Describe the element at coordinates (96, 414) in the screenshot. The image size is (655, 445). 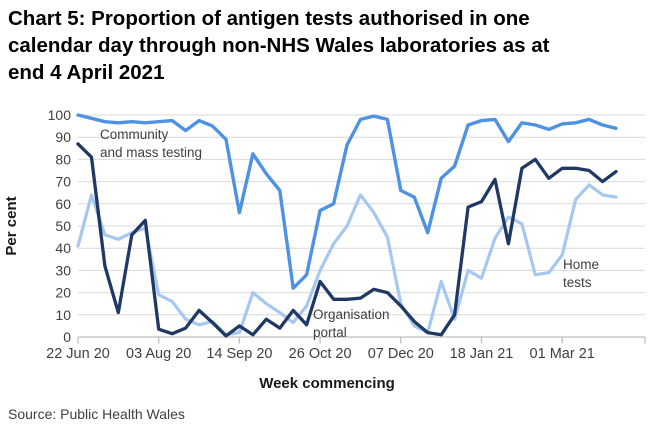
I see `source-note: Source: Public Health Wales` at that location.